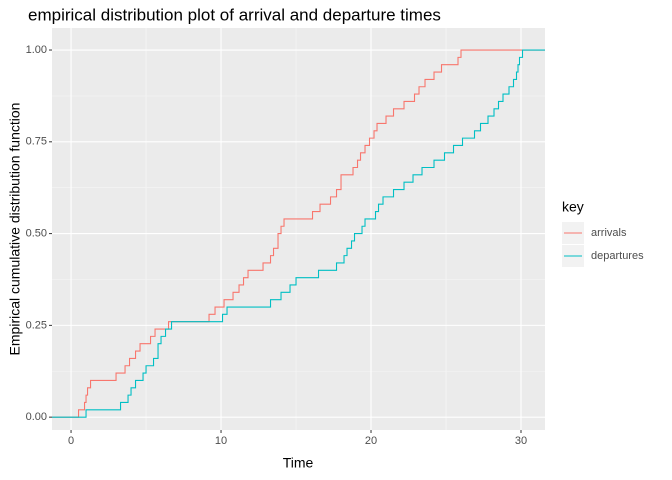 This screenshot has height=480, width=672. Describe the element at coordinates (36, 233) in the screenshot. I see `y-tick-label: 0.50` at that location.